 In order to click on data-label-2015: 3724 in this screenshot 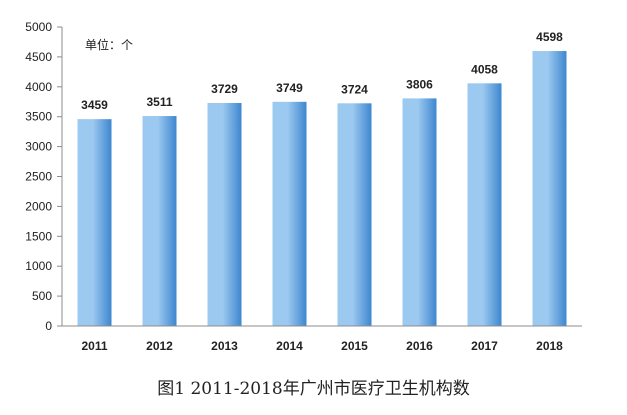, I will do `click(354, 89)`.